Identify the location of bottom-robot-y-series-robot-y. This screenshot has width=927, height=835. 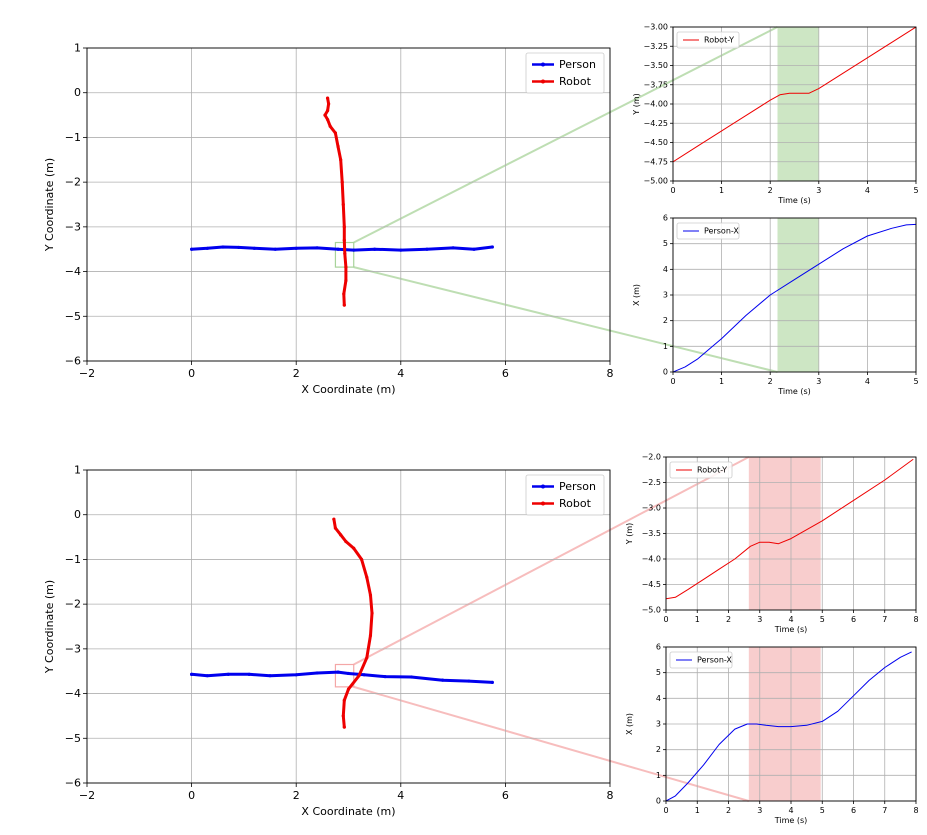
(790, 529).